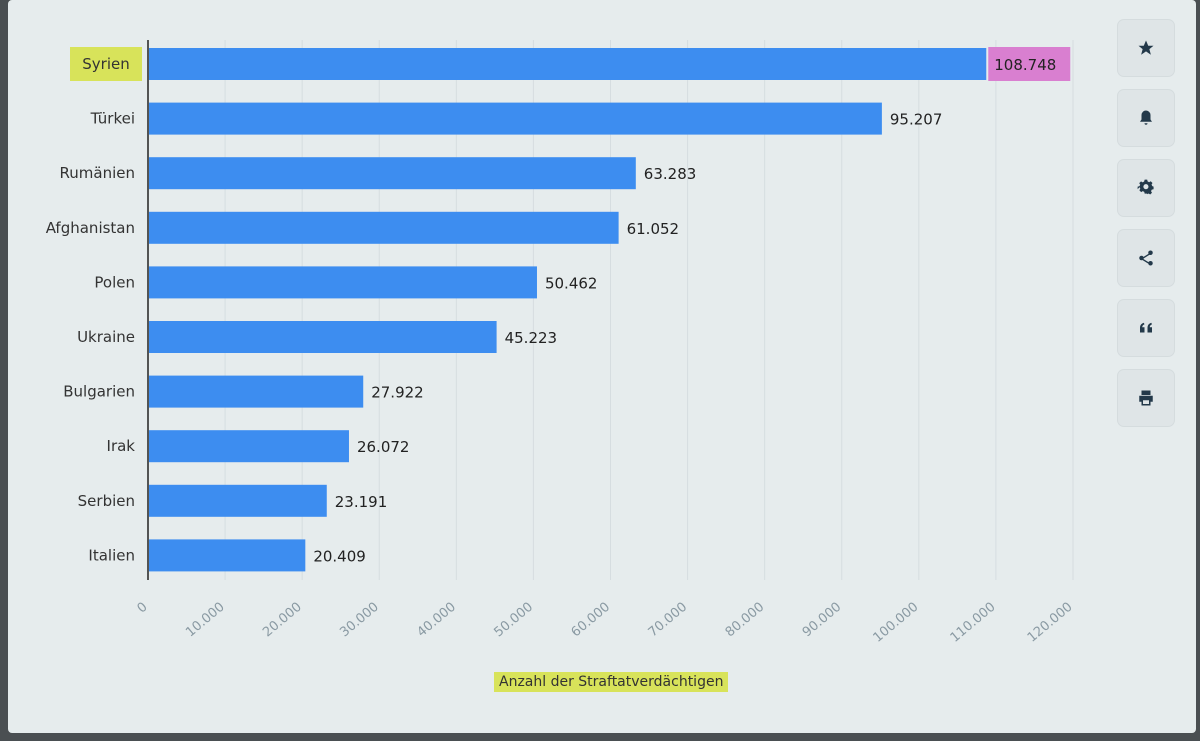 This screenshot has height=741, width=1200. What do you see at coordinates (99, 392) in the screenshot?
I see `category-label: Bulgarien` at bounding box center [99, 392].